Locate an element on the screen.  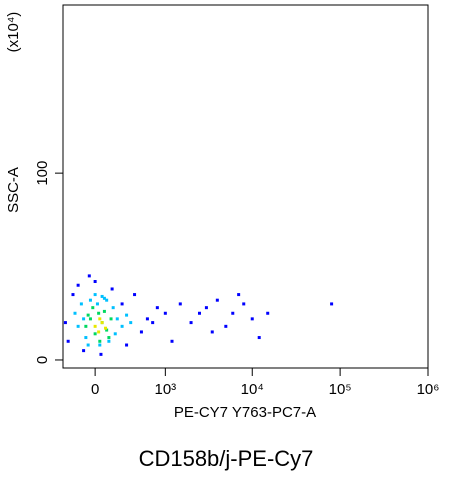
x-tick-label: 10⁴ is located at coordinates (252, 389).